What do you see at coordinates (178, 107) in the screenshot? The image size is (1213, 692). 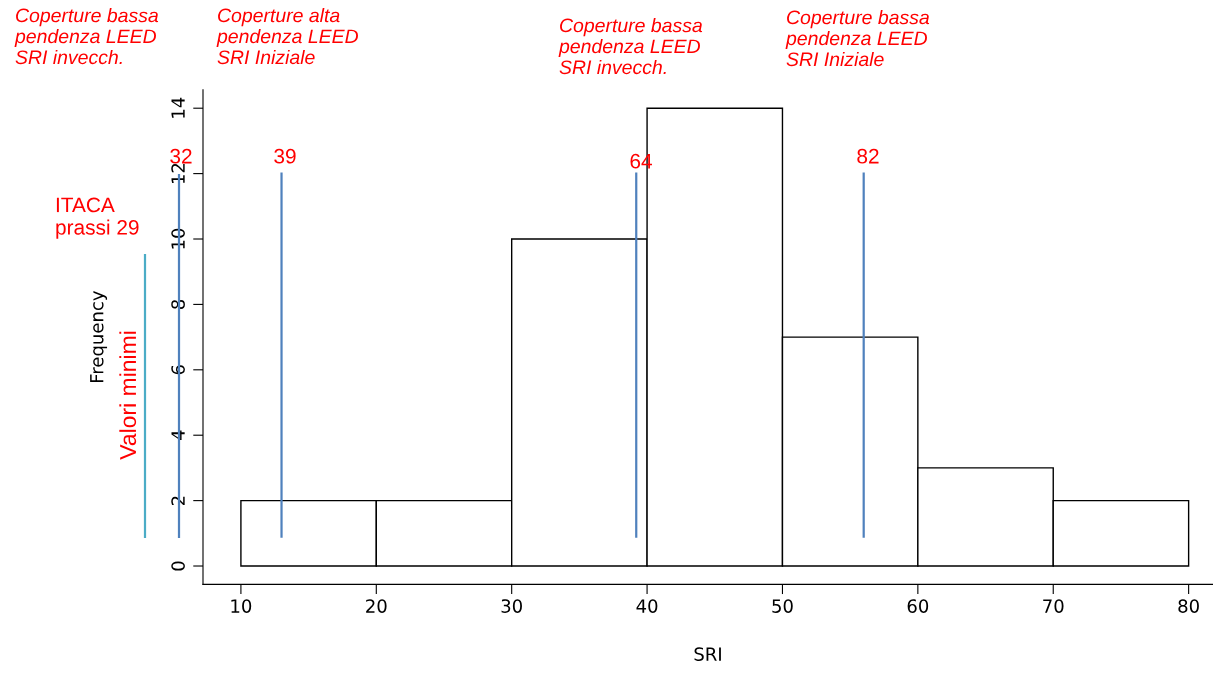 I see `y-tick-label: 14` at bounding box center [178, 107].